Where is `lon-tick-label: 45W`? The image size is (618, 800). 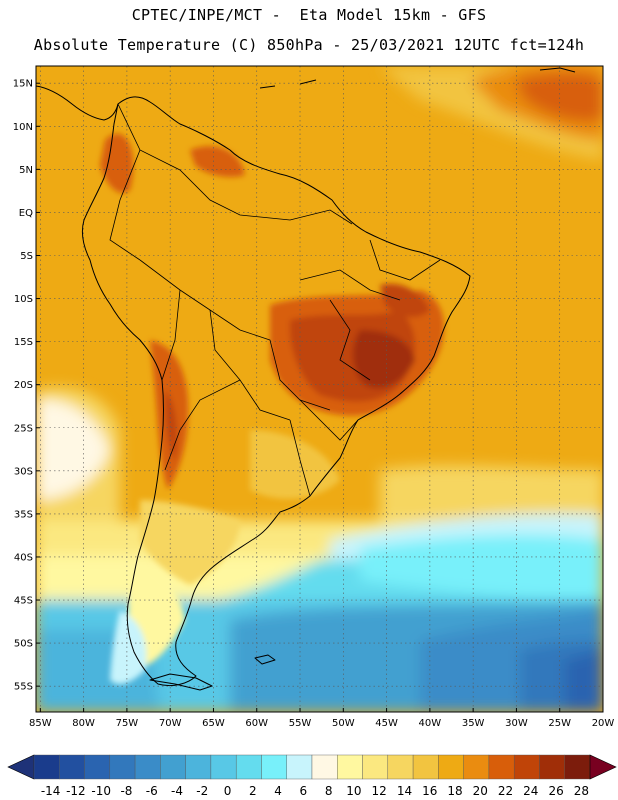 lon-tick-label: 45W is located at coordinates (386, 723).